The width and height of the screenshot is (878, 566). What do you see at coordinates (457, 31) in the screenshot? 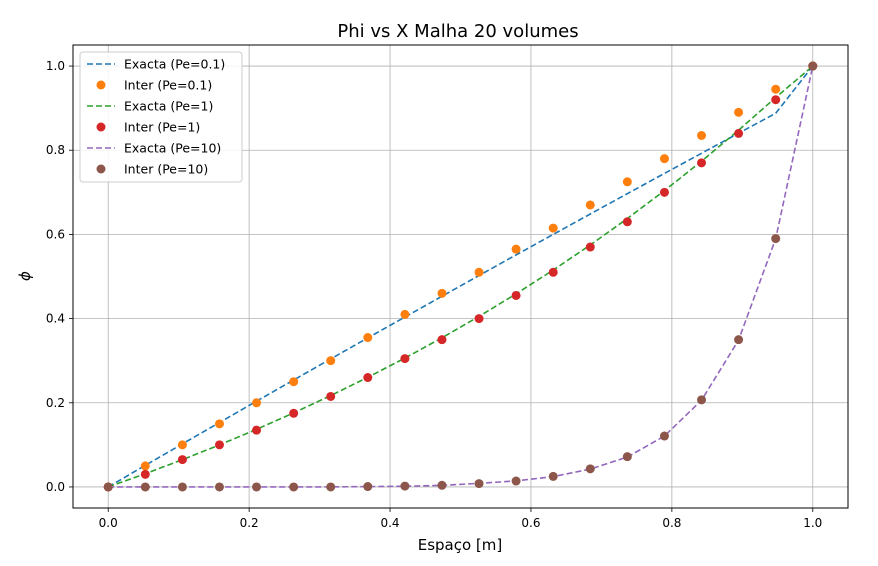
I see `chart-title: Phi vs X Malha 20 volumes` at bounding box center [457, 31].